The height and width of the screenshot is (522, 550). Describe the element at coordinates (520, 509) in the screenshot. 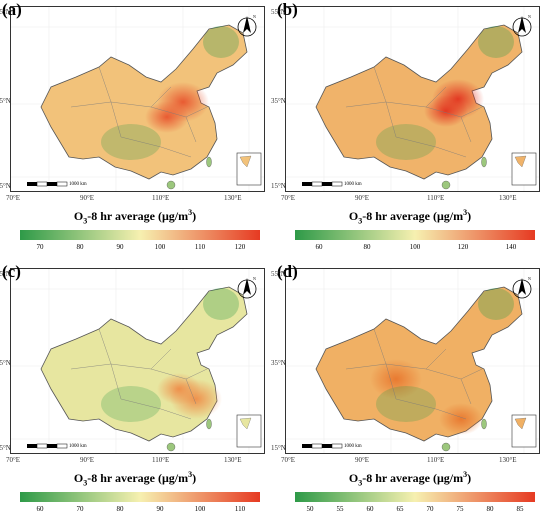

I see `colorbar-tick: 85` at that location.